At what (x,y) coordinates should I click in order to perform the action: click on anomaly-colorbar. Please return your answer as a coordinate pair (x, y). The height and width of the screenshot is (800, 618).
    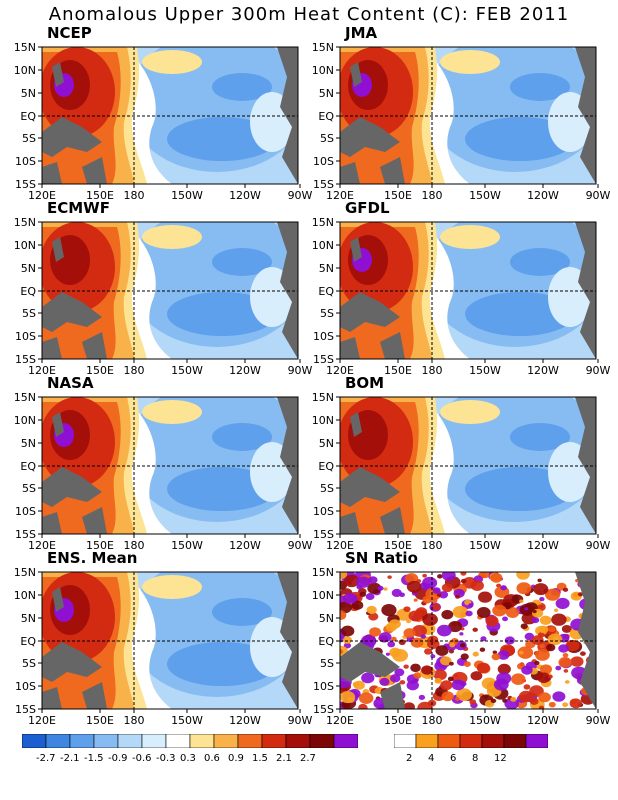
    Looking at the image, I should click on (190, 742).